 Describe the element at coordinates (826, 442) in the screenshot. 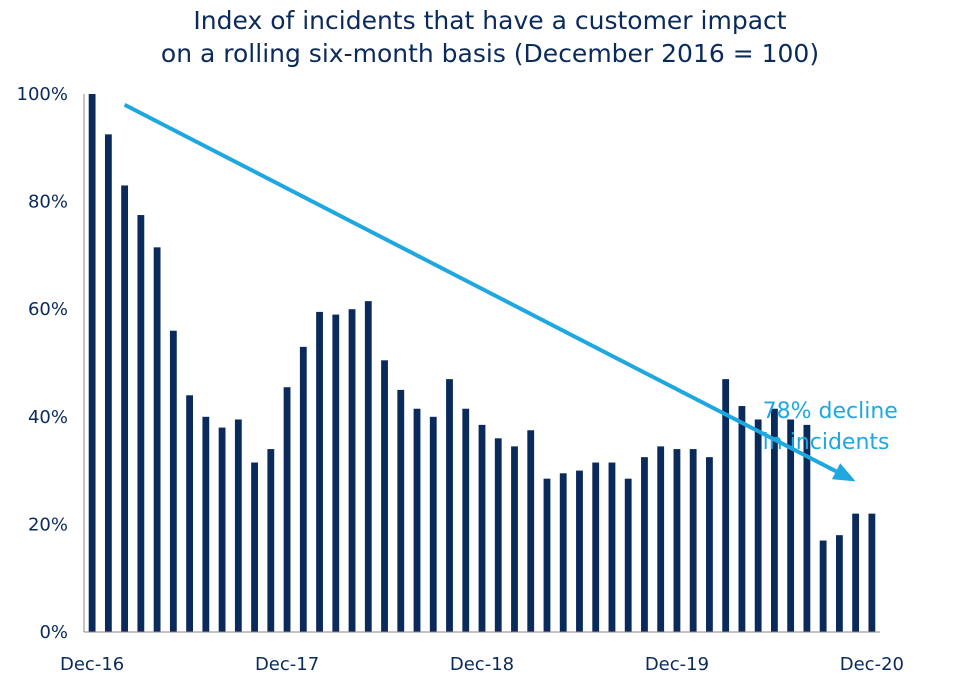

I see `annotation-line-2: in incidents` at that location.